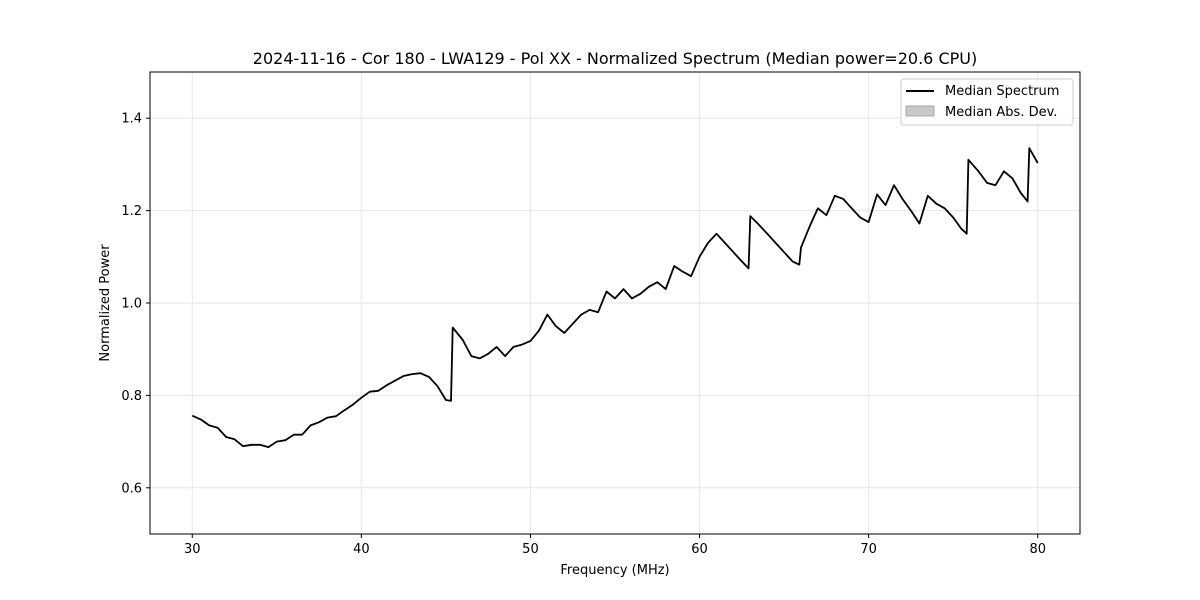 Image resolution: width=1200 pixels, height=600 pixels. I want to click on x-axis-label: Frequency (MHz), so click(614, 570).